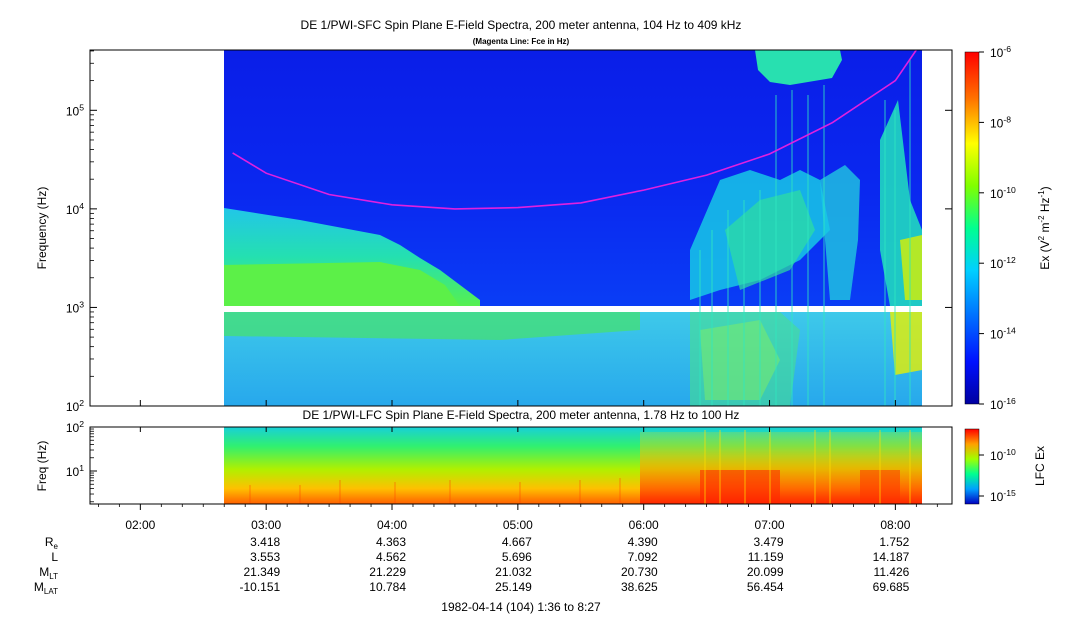  What do you see at coordinates (1003, 404) in the screenshot?
I see `sfc-cbar-tick-label: 10⁻¹⁶` at bounding box center [1003, 404].